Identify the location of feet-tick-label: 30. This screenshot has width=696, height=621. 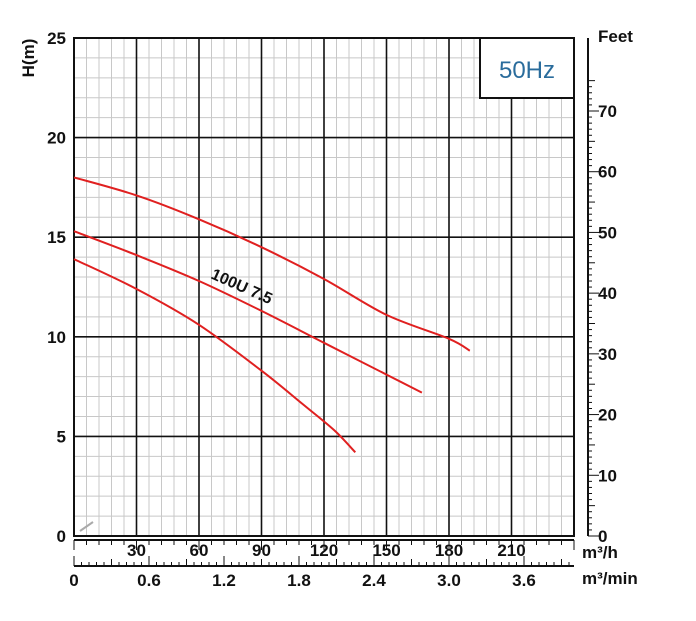
(607, 354).